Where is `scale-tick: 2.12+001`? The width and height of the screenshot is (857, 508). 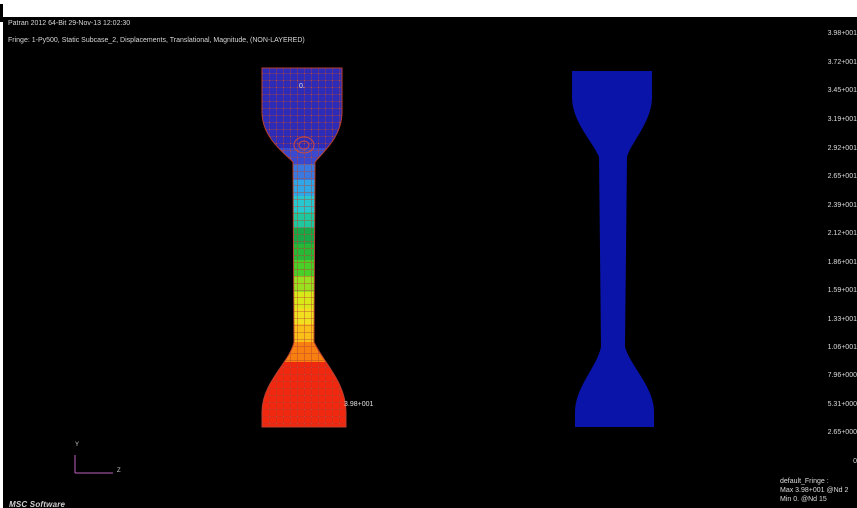 scale-tick: 2.12+001 is located at coordinates (842, 233).